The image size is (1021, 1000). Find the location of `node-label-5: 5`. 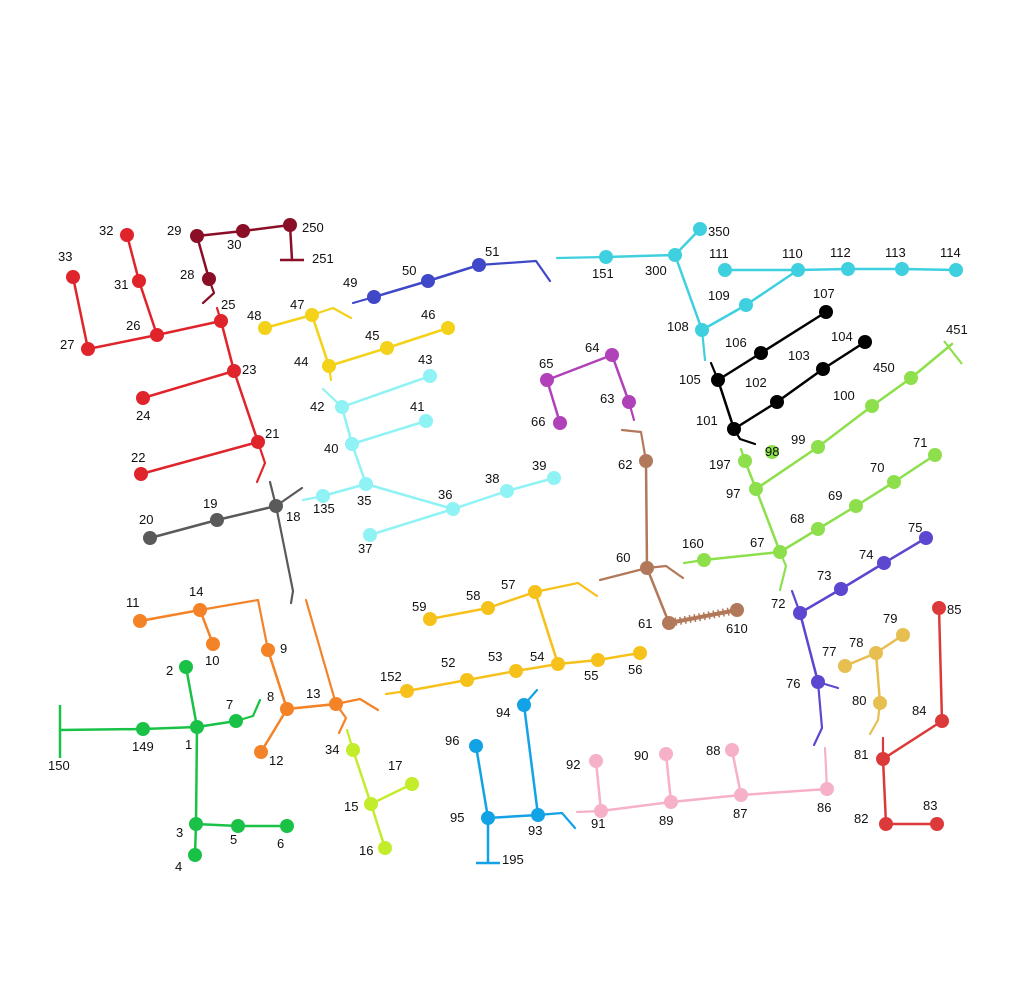

node-label-5: 5 is located at coordinates (233, 839).